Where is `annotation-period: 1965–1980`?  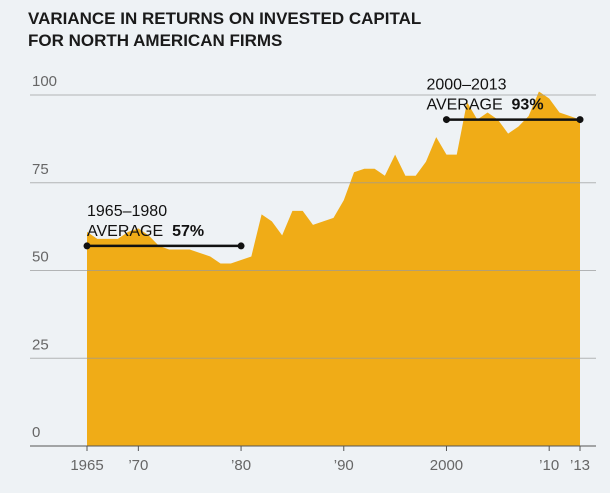
annotation-period: 1965–1980 is located at coordinates (127, 211).